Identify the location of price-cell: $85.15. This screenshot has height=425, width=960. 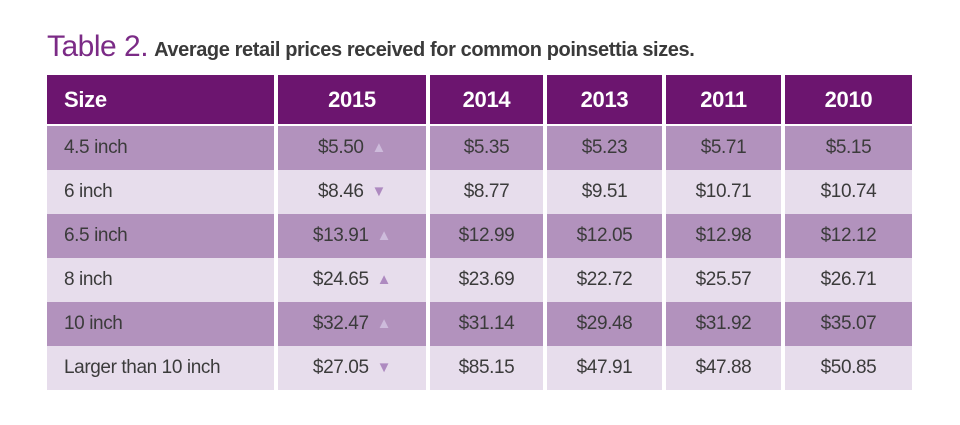
(486, 368).